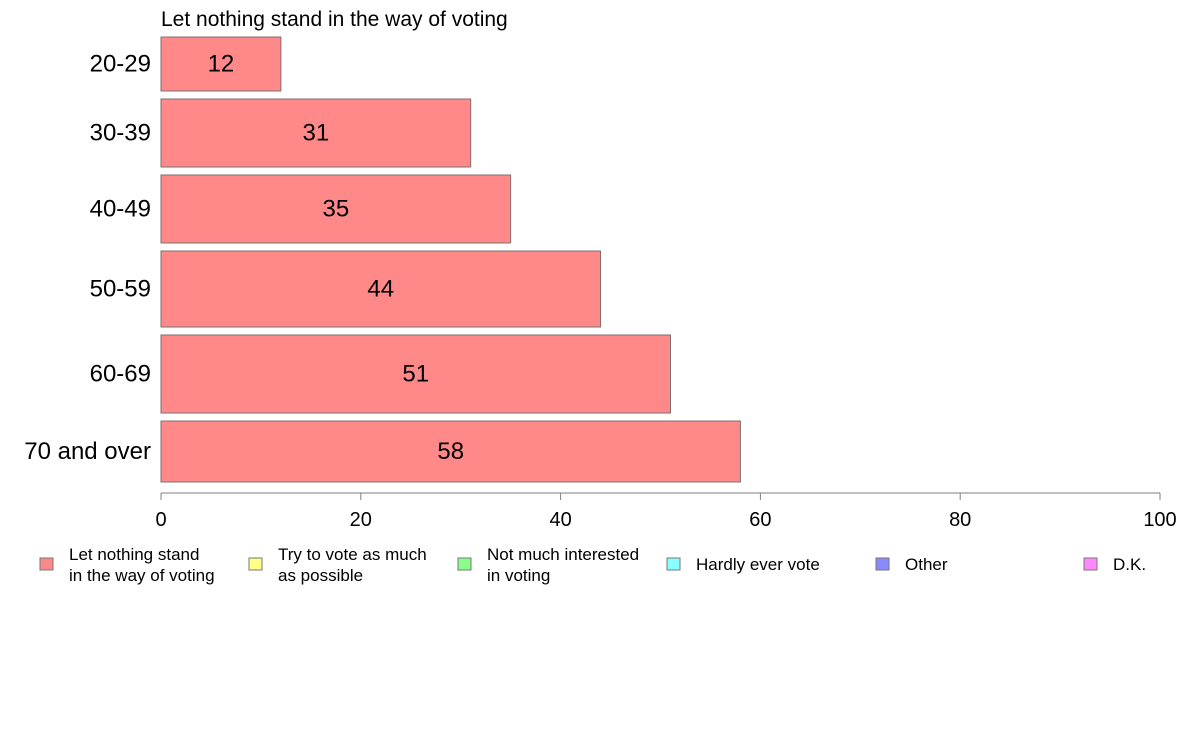 The image size is (1188, 736). I want to click on category-label: 30-39, so click(120, 133).